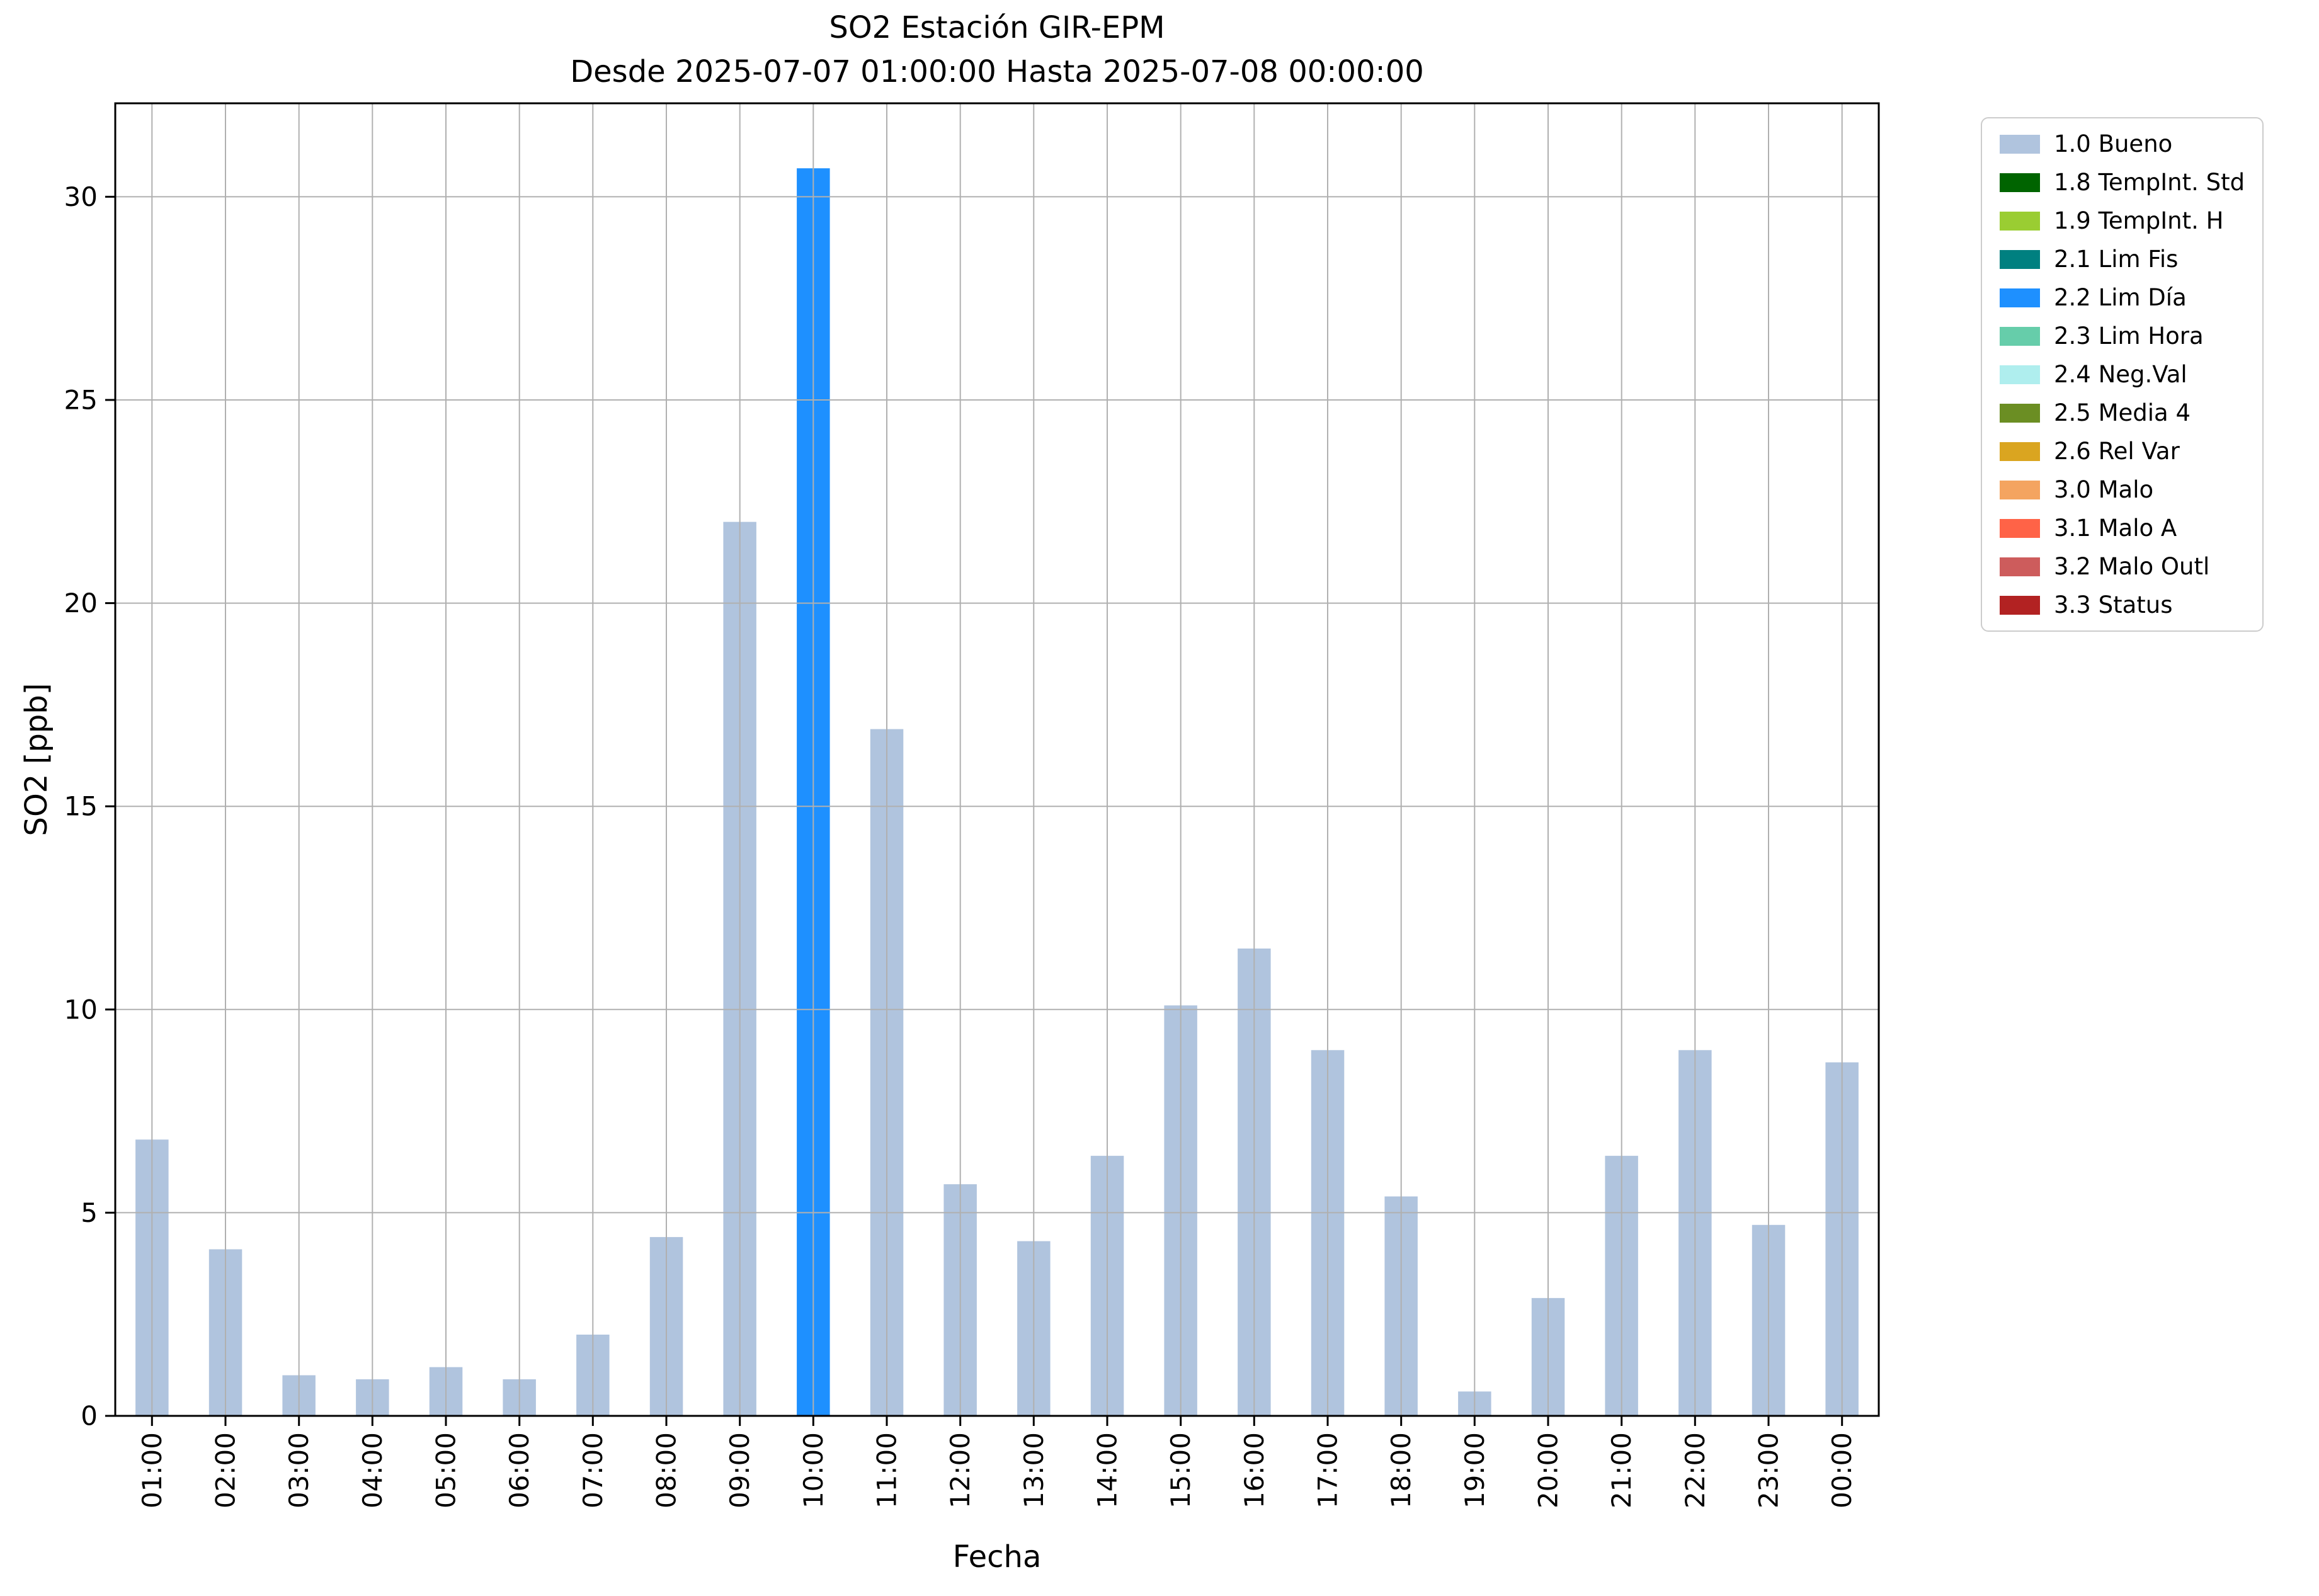  Describe the element at coordinates (81, 603) in the screenshot. I see `y-tick-label: 20` at that location.